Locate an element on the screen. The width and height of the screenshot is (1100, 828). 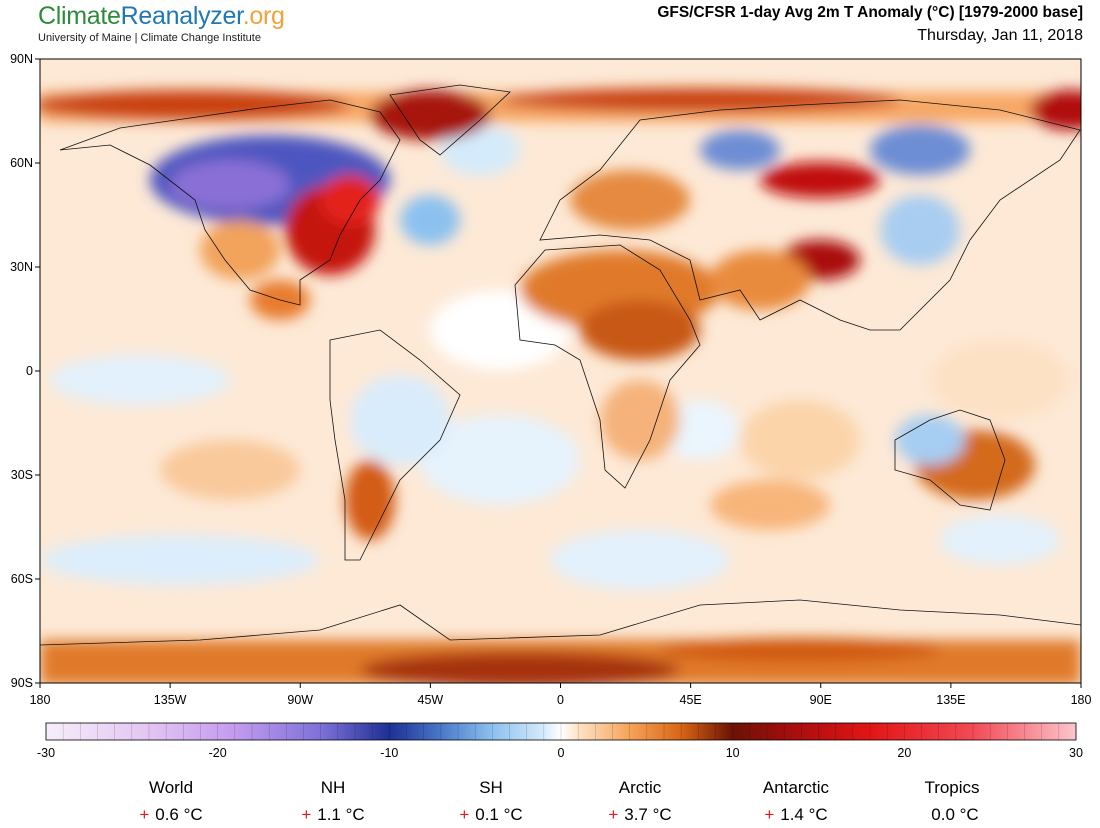
lat-label: 60S is located at coordinates (22, 579).